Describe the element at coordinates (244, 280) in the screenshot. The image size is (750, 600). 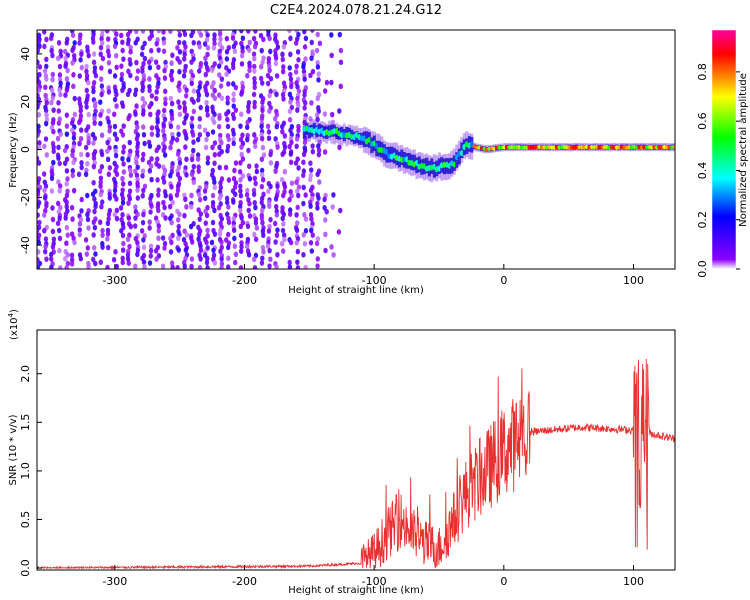
I see `spectrogram-x-tick-label: -200` at that location.